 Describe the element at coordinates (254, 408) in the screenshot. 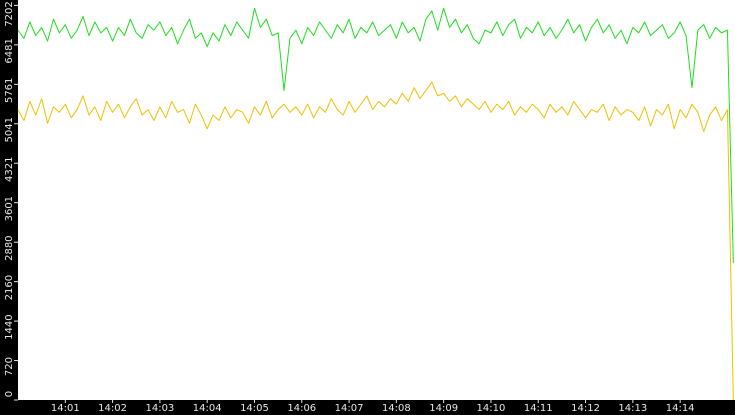

I see `x-tick-label: 14:05` at that location.